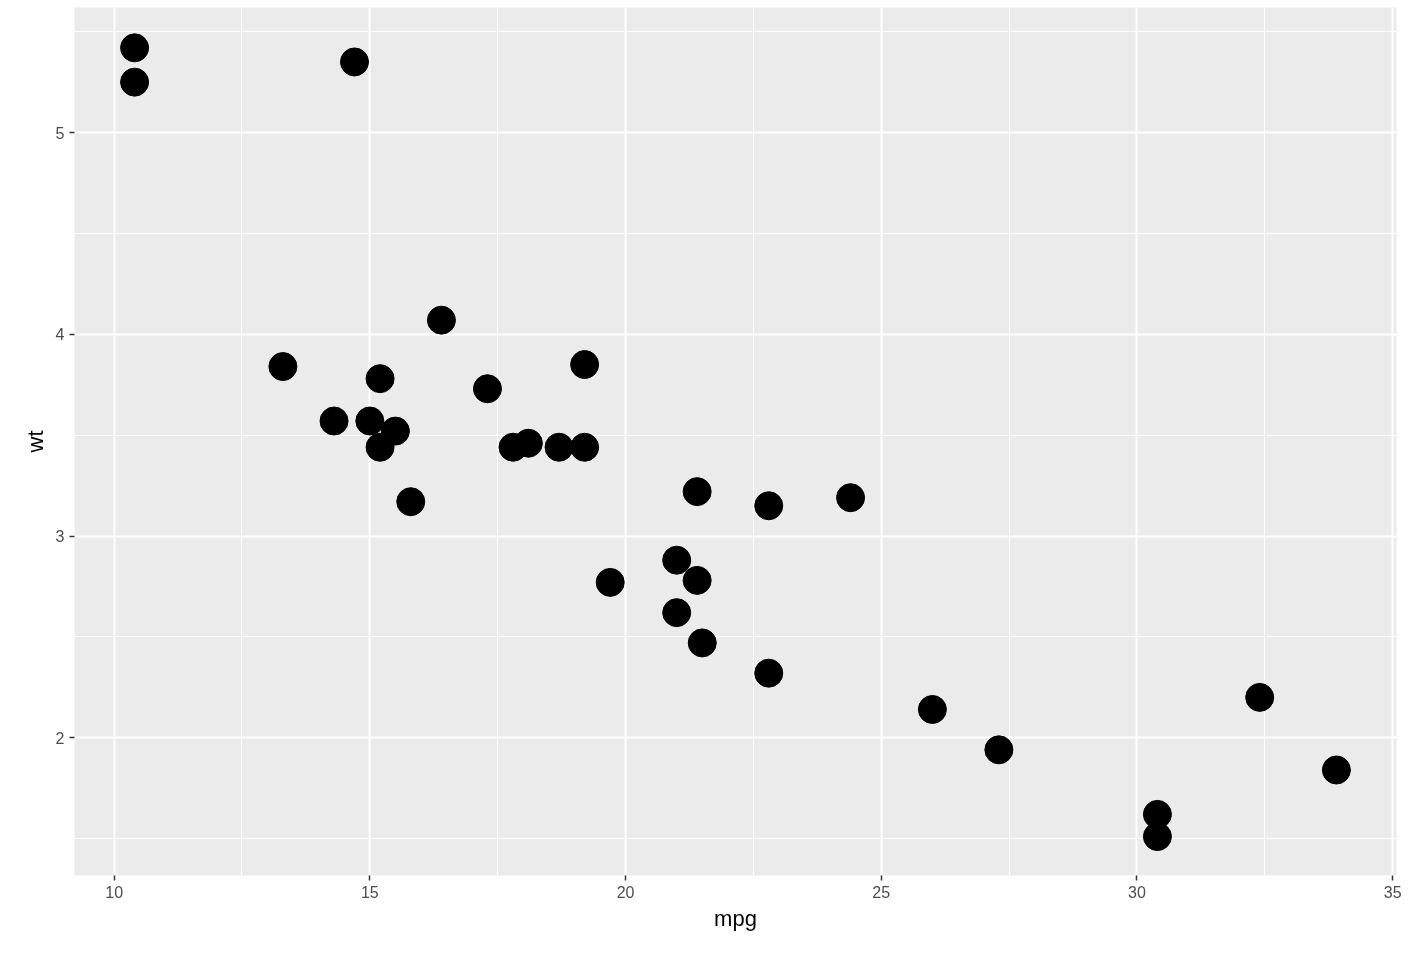 This screenshot has width=1408, height=963. I want to click on y-tick-label: 5, so click(60, 133).